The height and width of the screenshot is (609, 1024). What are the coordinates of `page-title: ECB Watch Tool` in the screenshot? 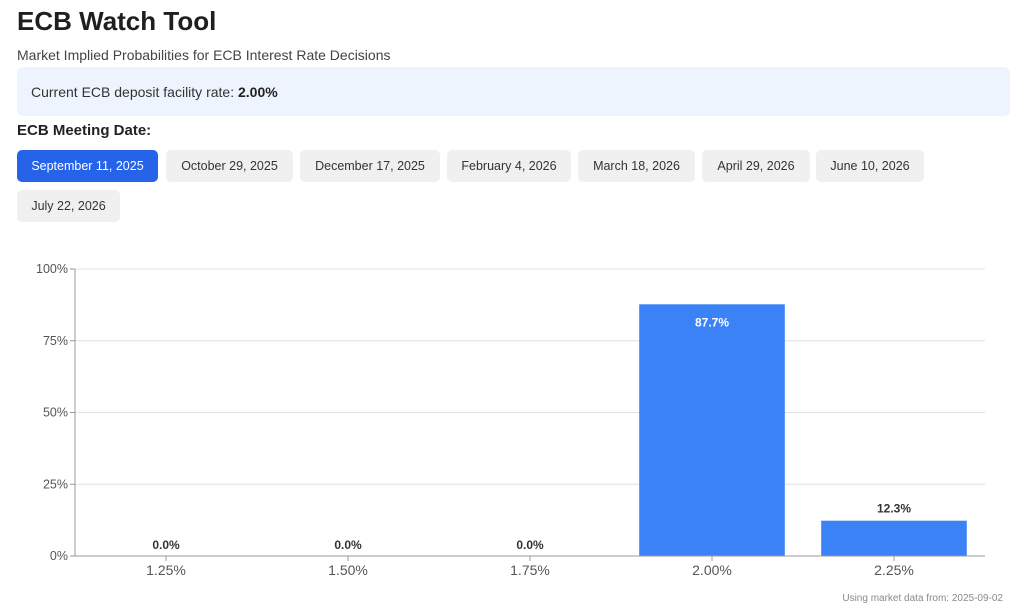 It's located at (117, 21).